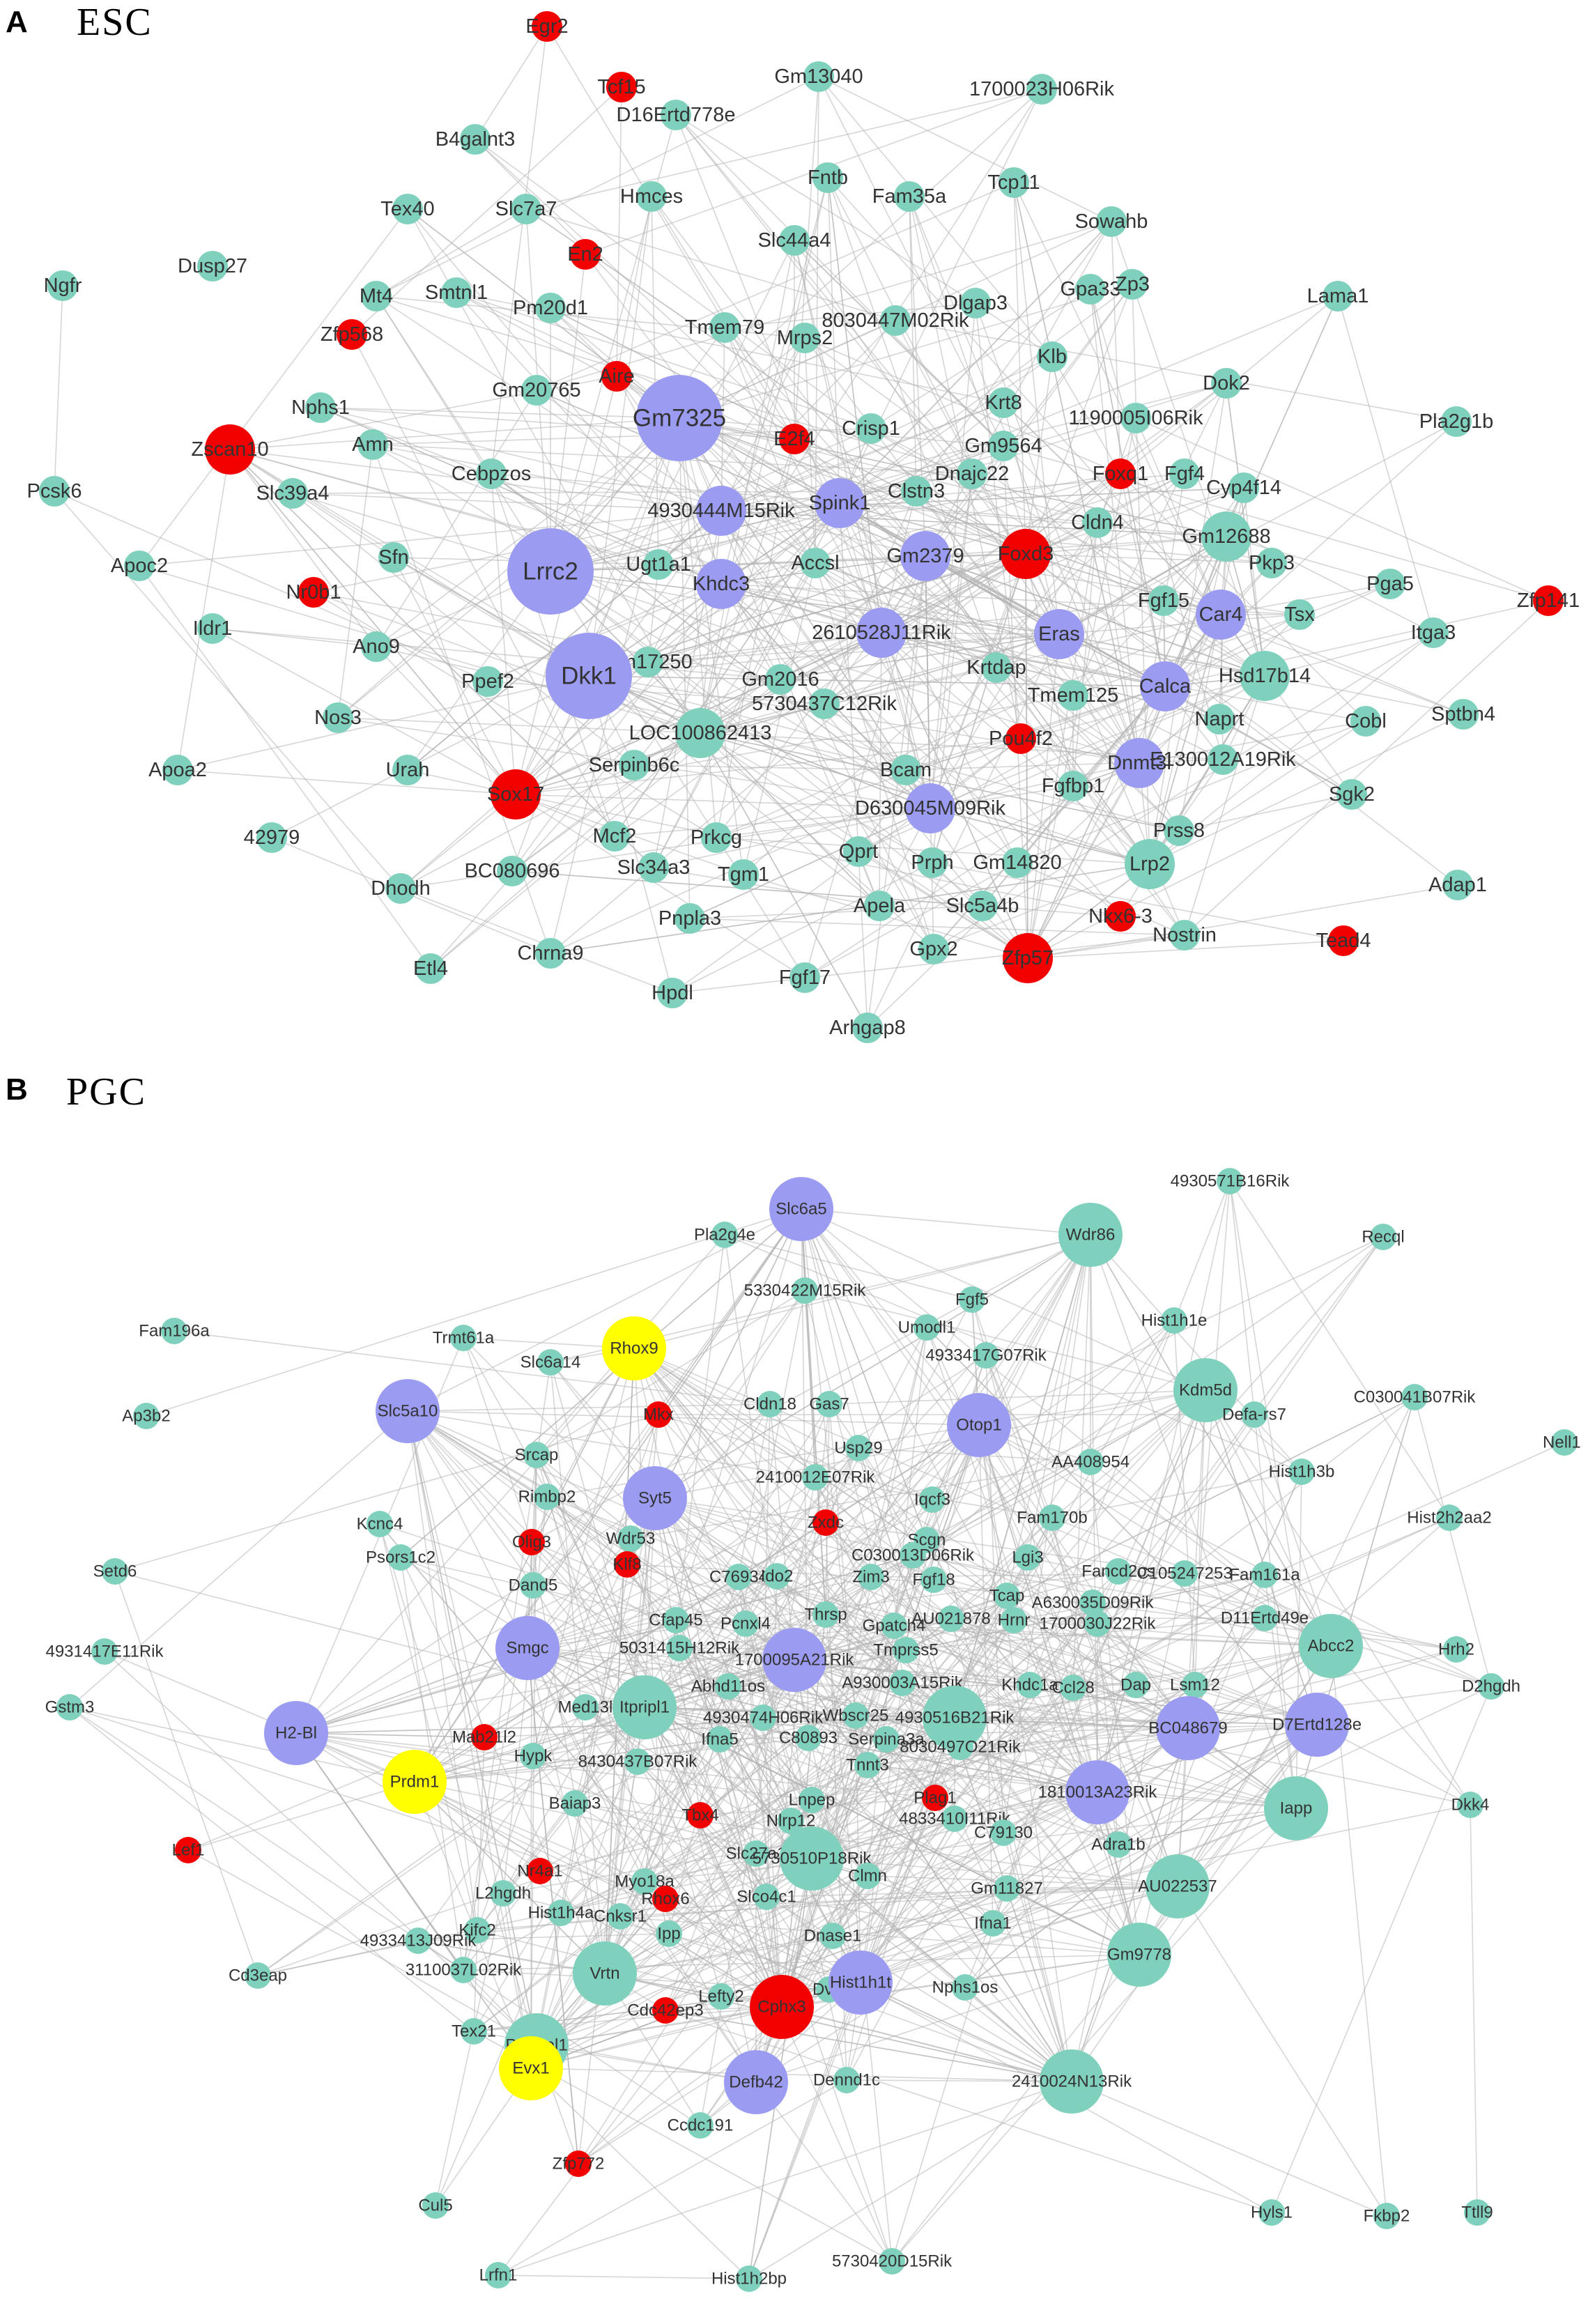 The image size is (1588, 2324). Describe the element at coordinates (756, 1854) in the screenshot. I see `node-slc27a1: Slc27a1` at that location.